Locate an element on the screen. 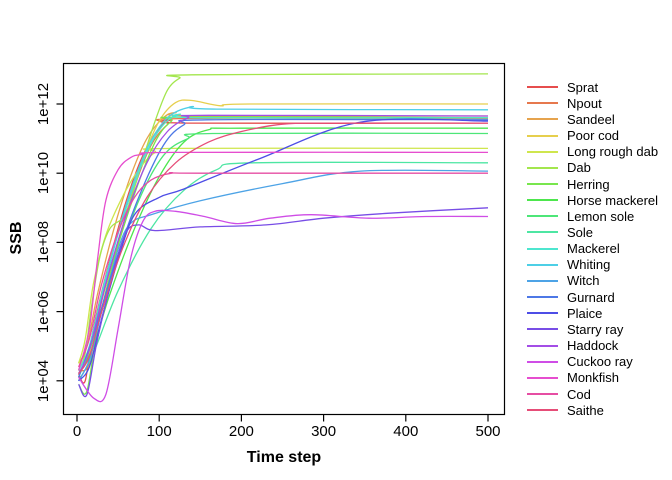 This screenshot has height=480, width=672. legend-item: Lemon sole is located at coordinates (592, 216).